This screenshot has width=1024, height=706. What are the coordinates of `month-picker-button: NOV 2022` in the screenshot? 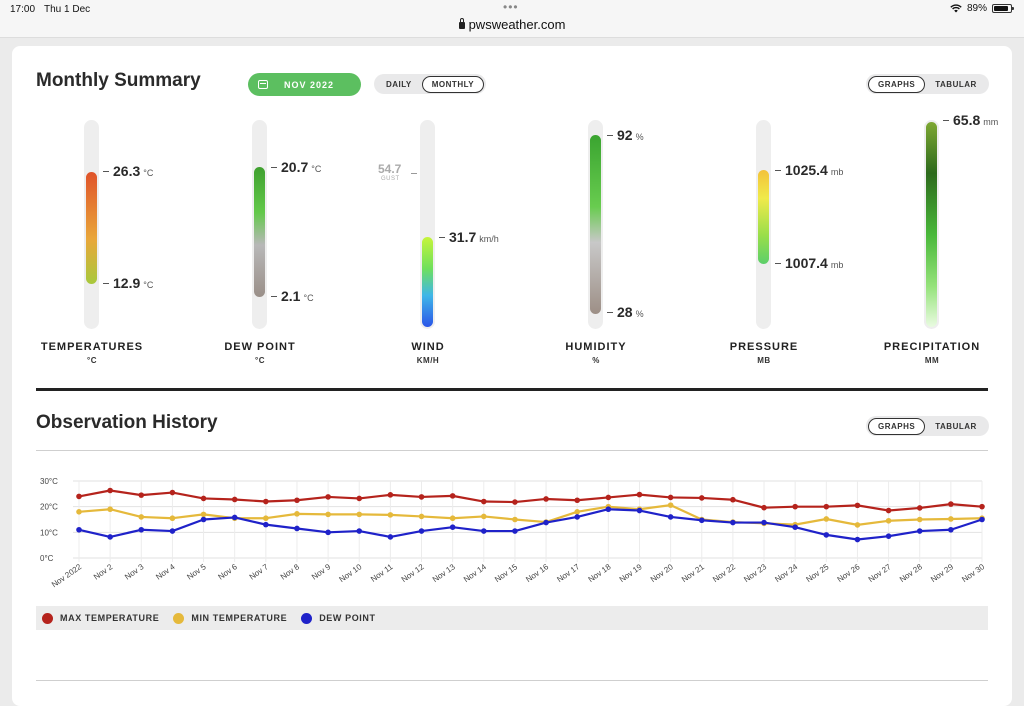 It's located at (304, 84).